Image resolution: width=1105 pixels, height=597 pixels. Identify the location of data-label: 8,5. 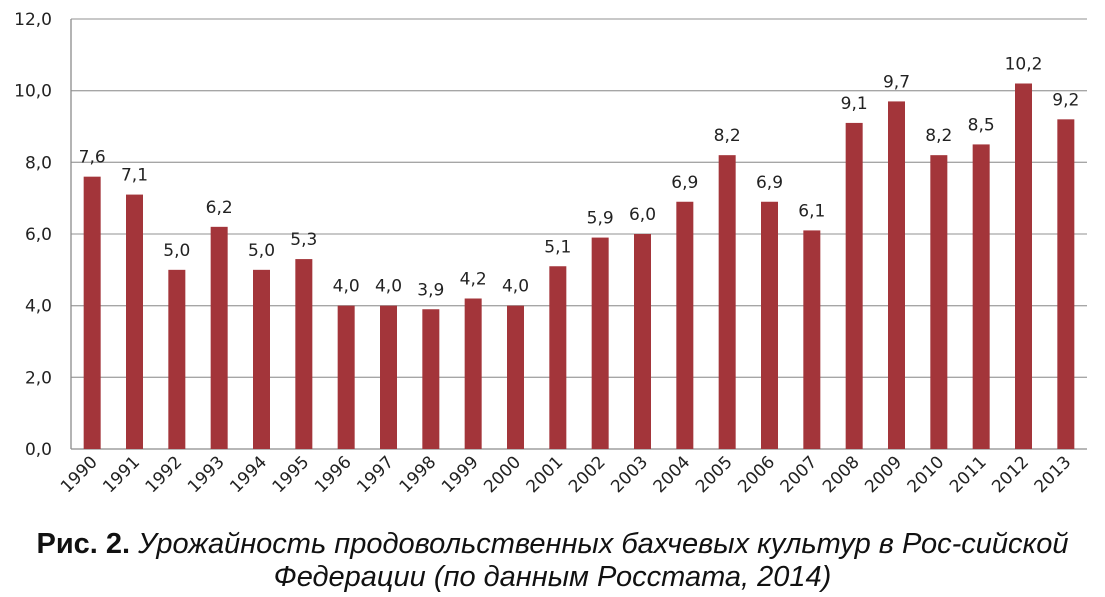
(981, 125).